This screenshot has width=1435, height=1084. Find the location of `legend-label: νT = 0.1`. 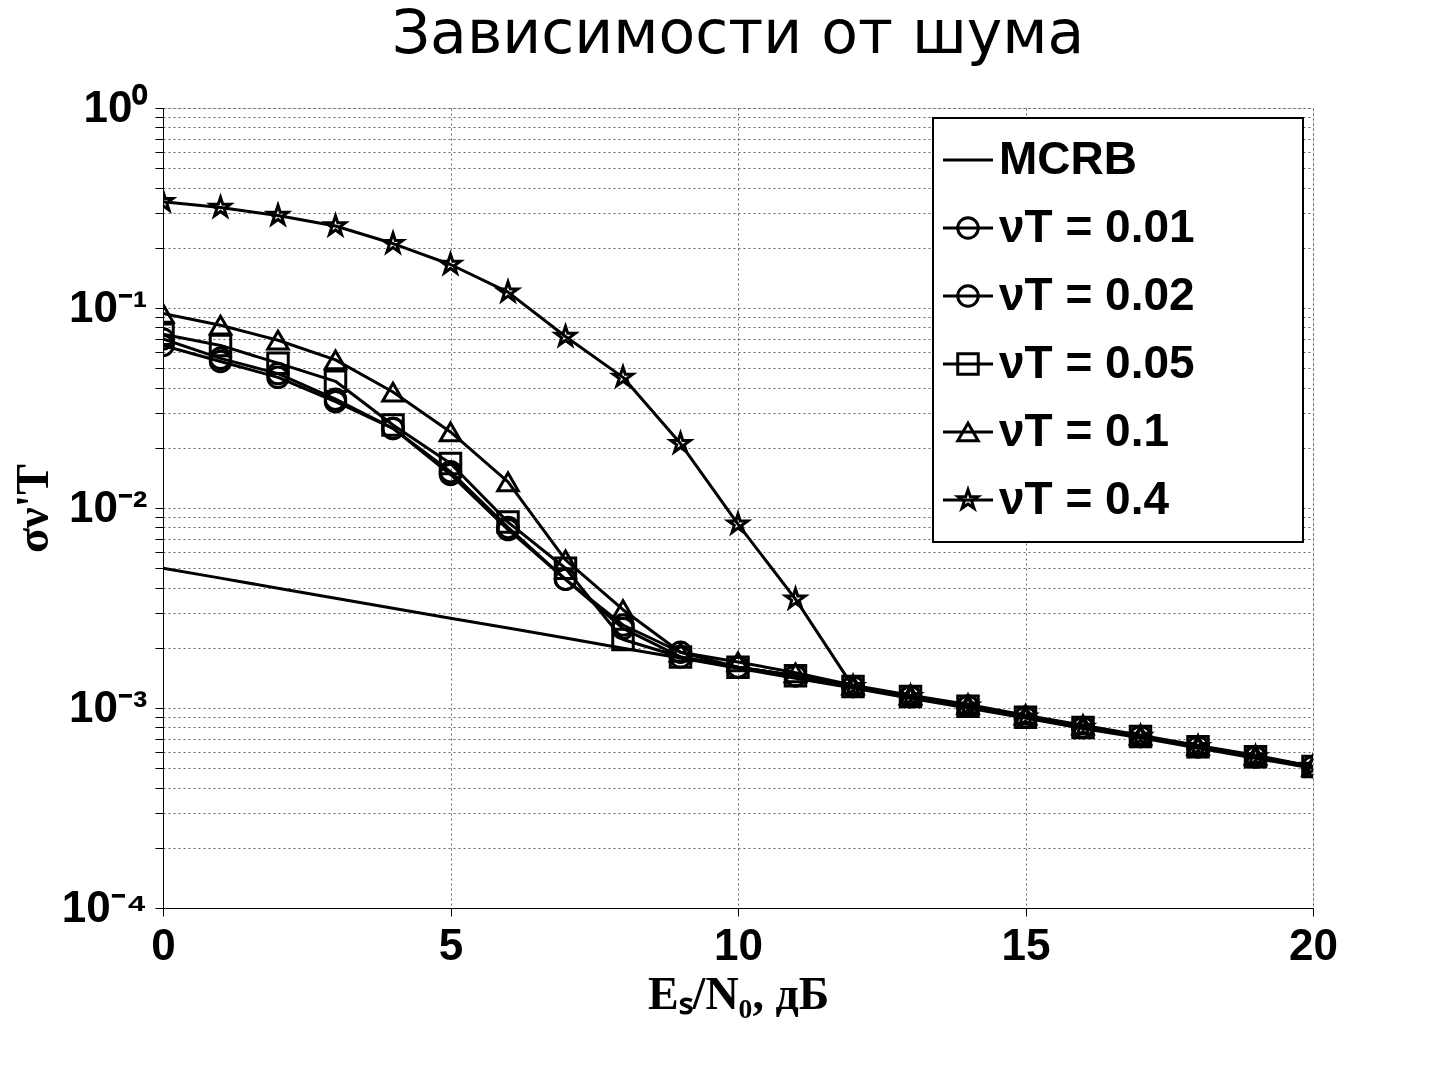

legend-label: νT = 0.1 is located at coordinates (1084, 430).